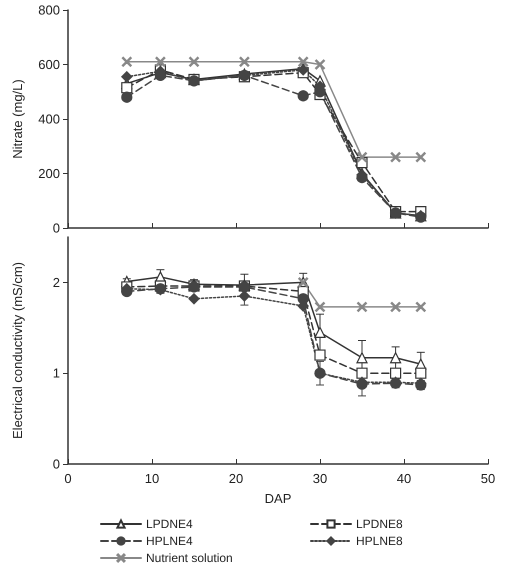  What do you see at coordinates (49, 10) in the screenshot?
I see `y-tick-label: 800` at bounding box center [49, 10].